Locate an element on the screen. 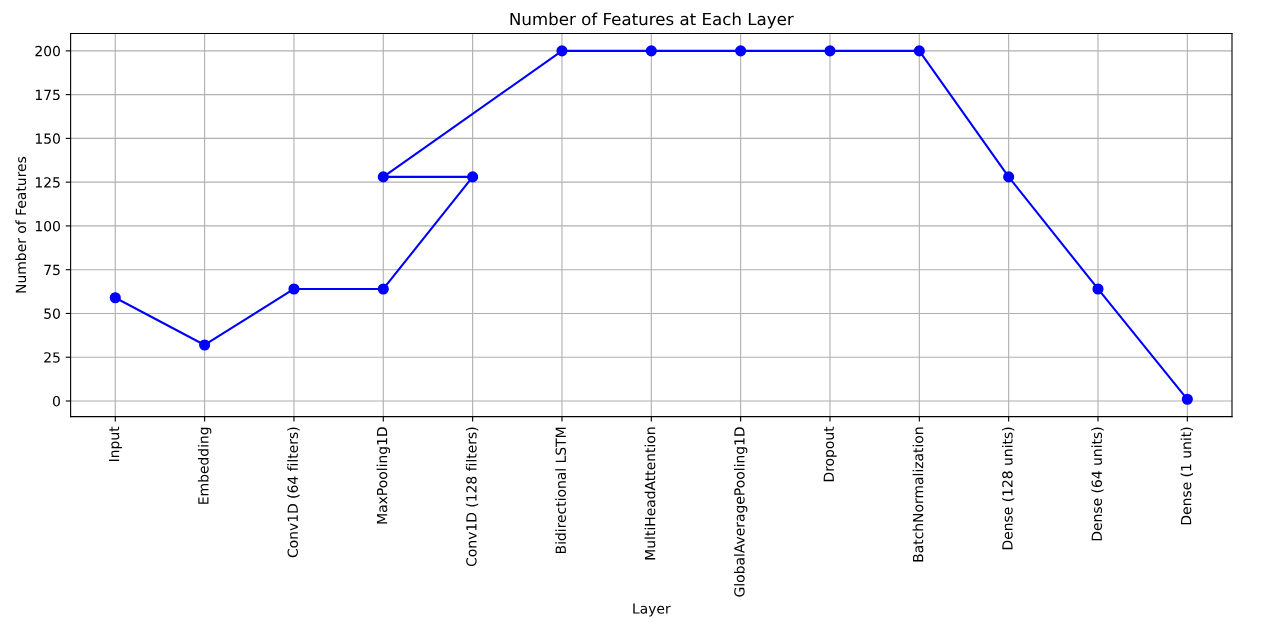  x-tick-label: MaxPooling1D is located at coordinates (383, 475).